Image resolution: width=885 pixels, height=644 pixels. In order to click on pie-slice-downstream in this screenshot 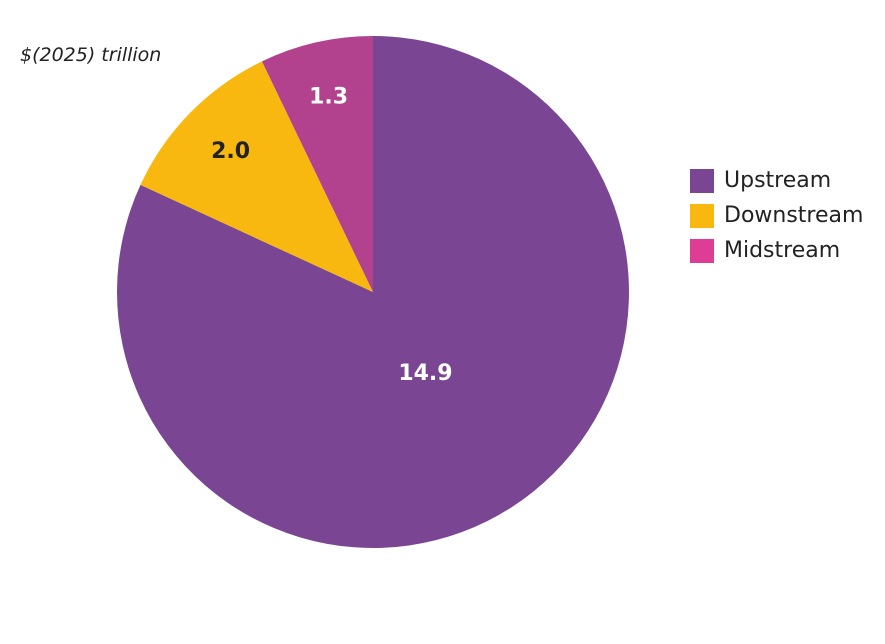, I will do `click(256, 176)`.